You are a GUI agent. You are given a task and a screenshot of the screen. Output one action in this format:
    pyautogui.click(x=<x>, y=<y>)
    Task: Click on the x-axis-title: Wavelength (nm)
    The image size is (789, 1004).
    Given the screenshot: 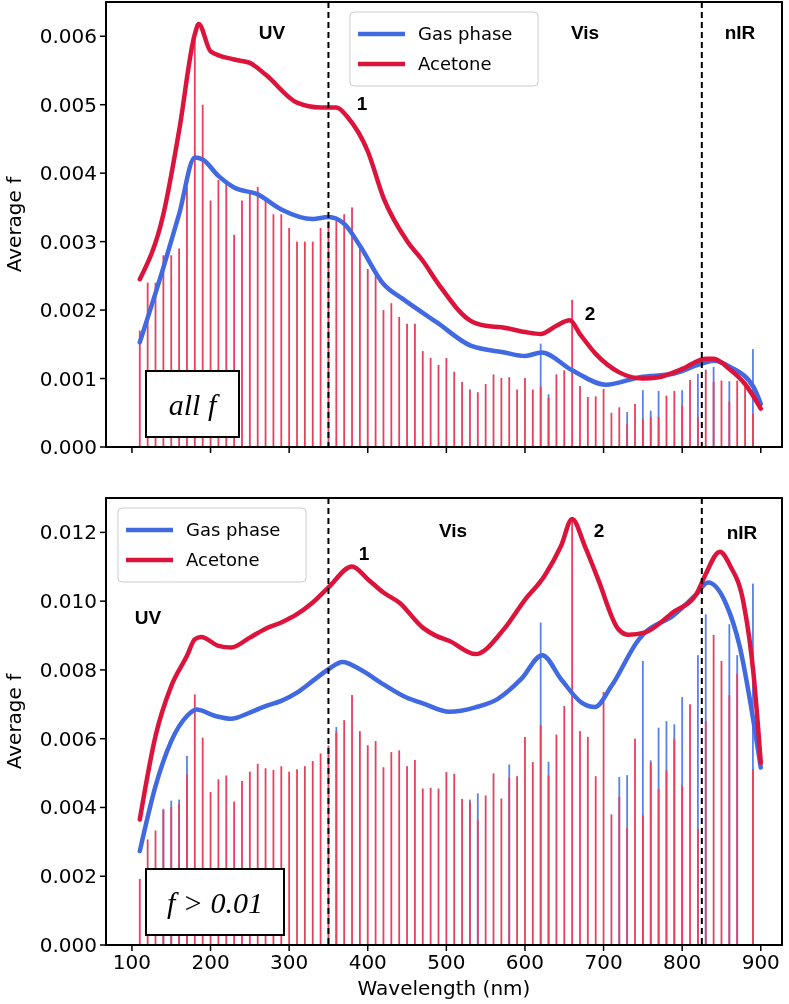 What is the action you would take?
    pyautogui.click(x=444, y=988)
    